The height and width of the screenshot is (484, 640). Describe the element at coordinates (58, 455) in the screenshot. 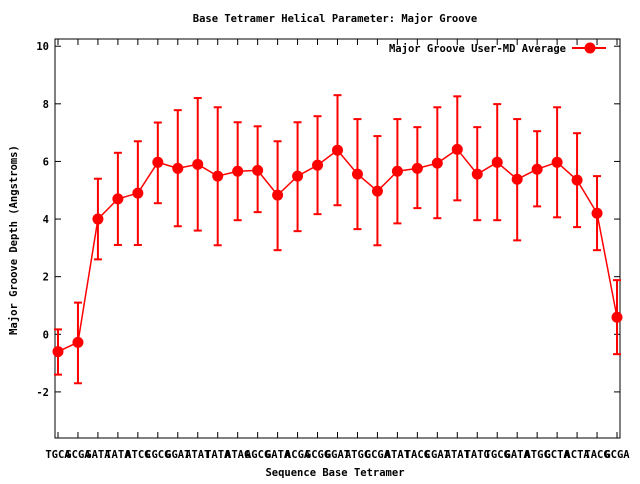

I see `x-tick-label: TGCA` at that location.